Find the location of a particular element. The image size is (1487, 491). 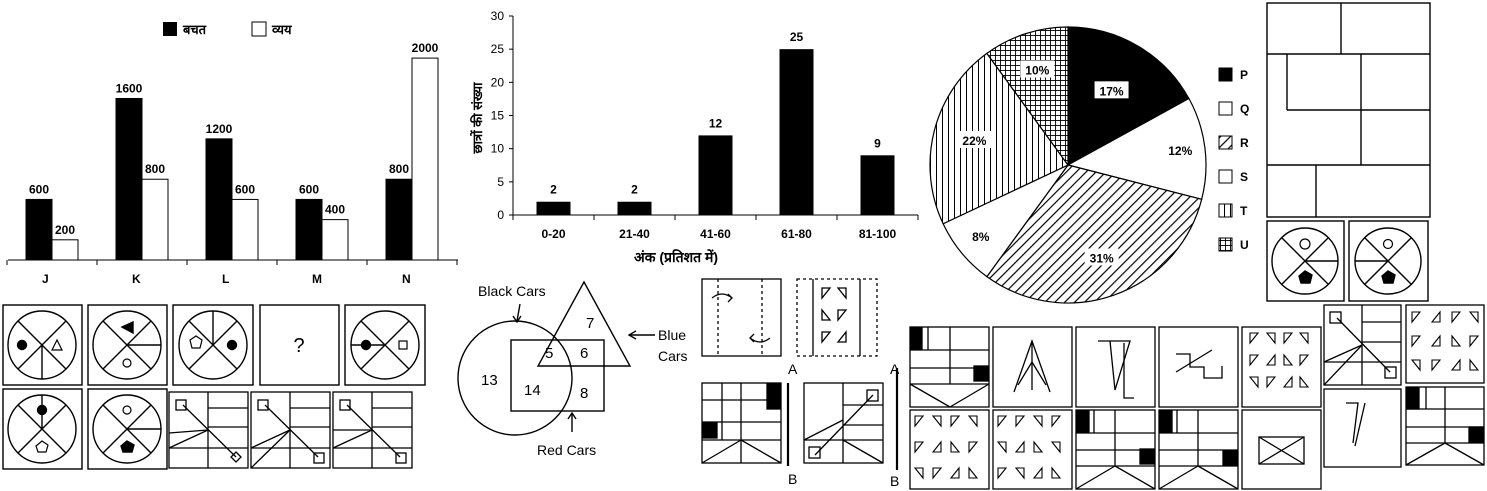

pie-label-R: 31% is located at coordinates (1102, 258).